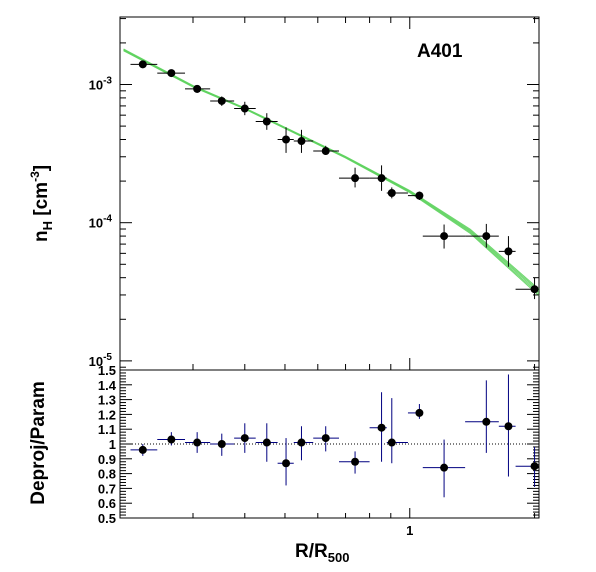 The image size is (596, 572). Describe the element at coordinates (107, 385) in the screenshot. I see `ratio-y-tick-label: 1.4` at that location.